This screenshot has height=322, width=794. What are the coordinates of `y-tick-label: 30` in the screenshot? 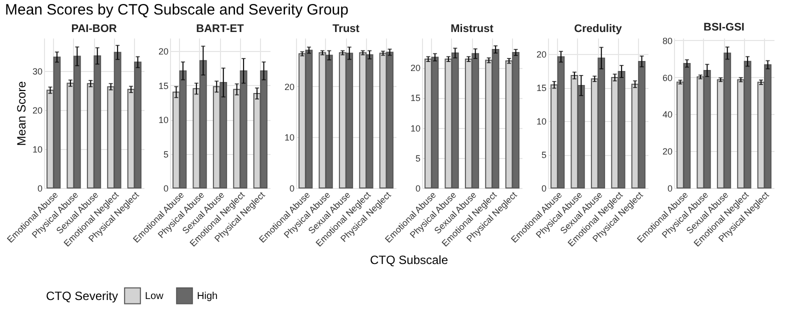 It's located at (37, 71).